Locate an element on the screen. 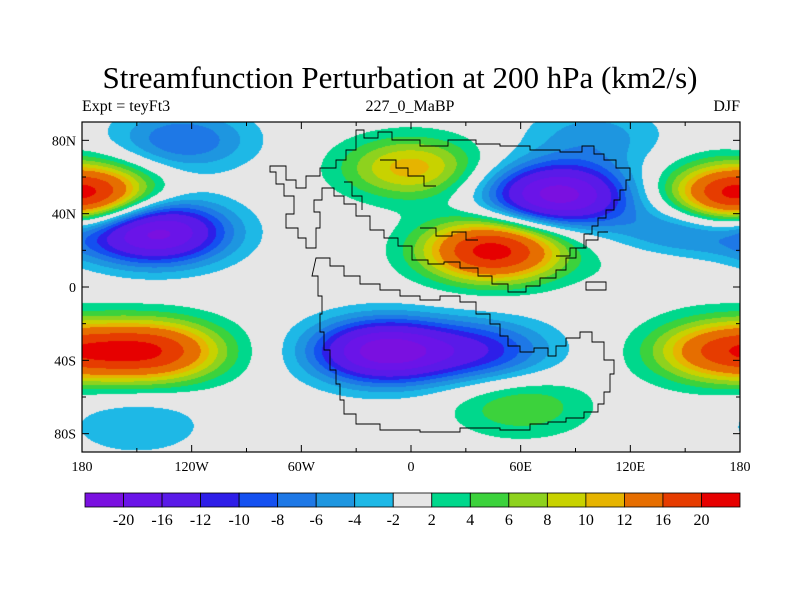 This screenshot has height=600, width=800. colorbar-label: -4 is located at coordinates (354, 520).